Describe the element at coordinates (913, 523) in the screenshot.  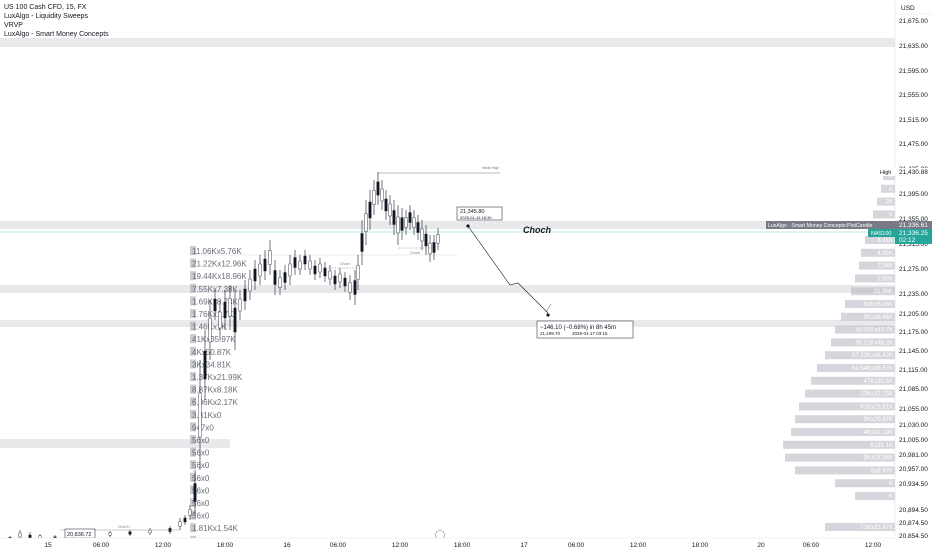
I see `price-tick: 20,874.50` at that location.